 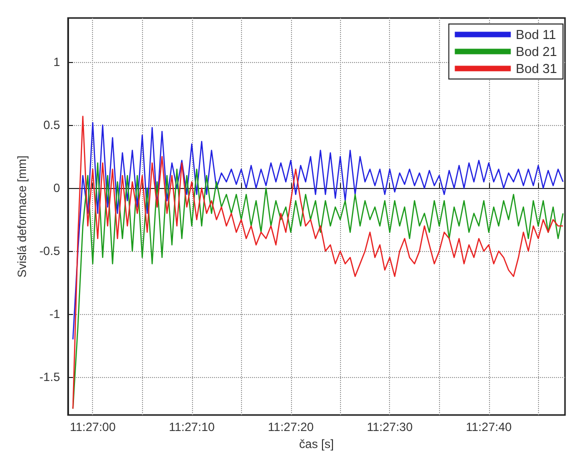 I want to click on legend-label: Bod 11, so click(x=536, y=34).